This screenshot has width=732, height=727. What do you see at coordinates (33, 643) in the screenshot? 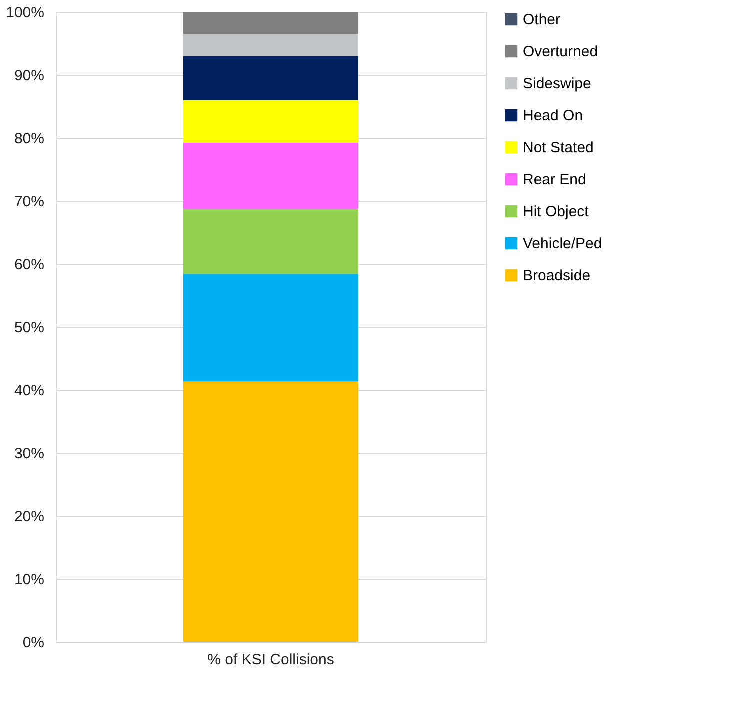
I see `y-tick-label: 0%` at bounding box center [33, 643].